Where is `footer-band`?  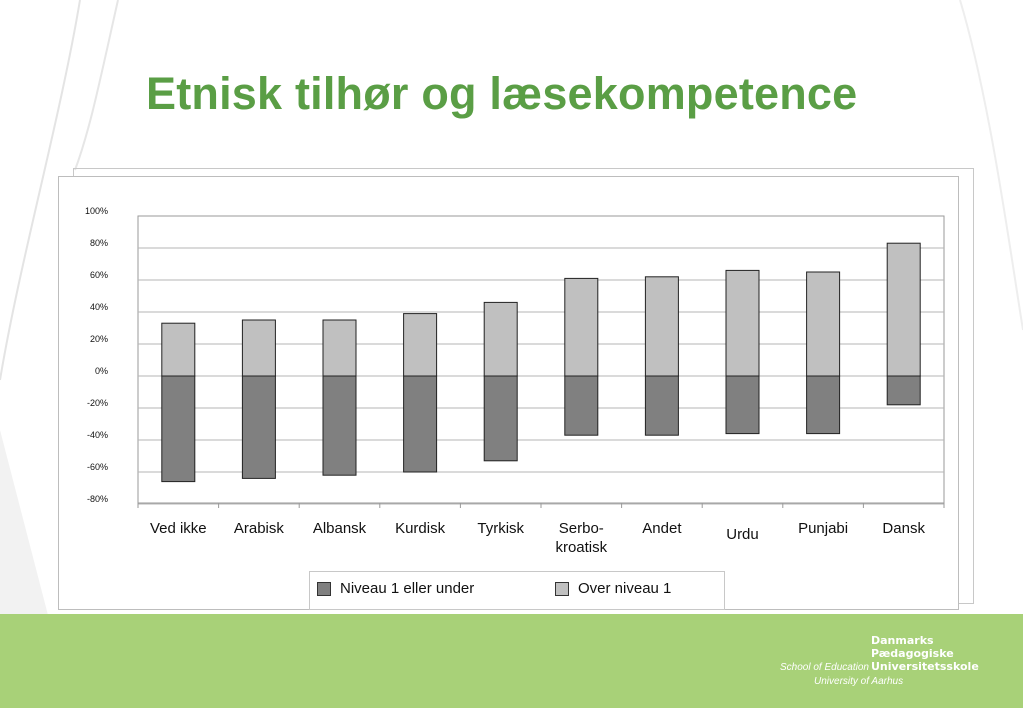 footer-band is located at coordinates (511, 661).